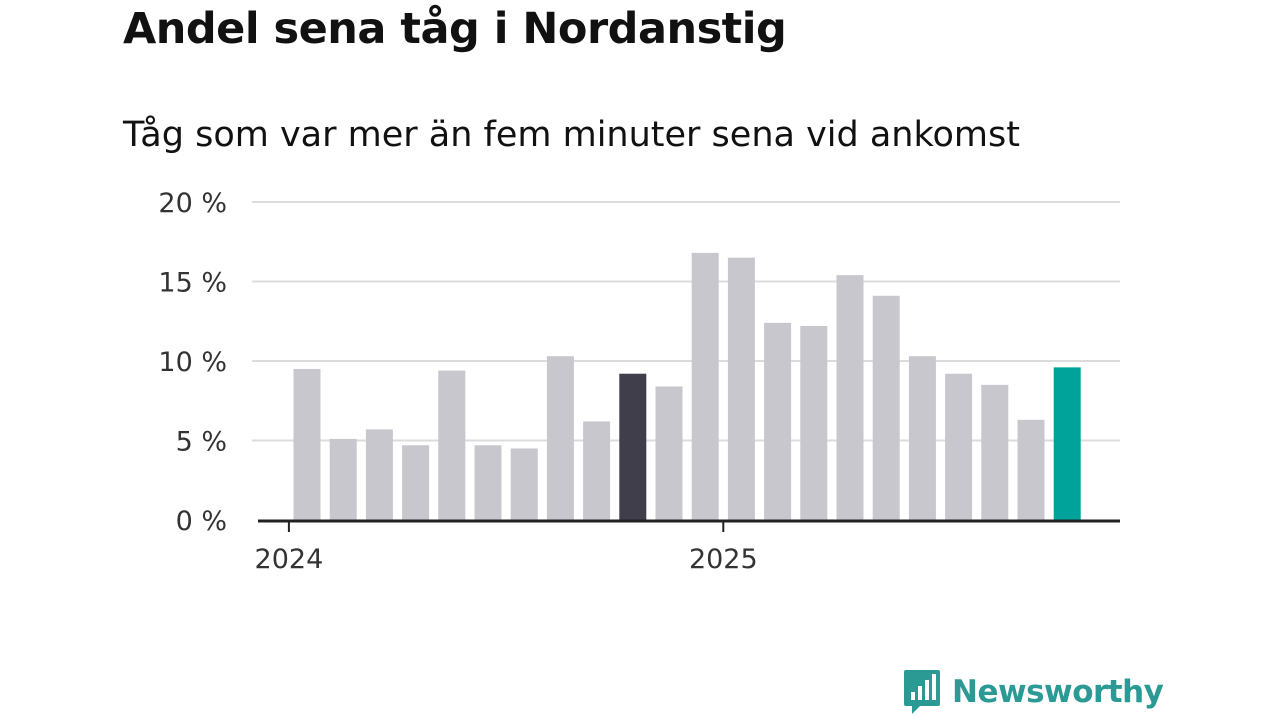 This screenshot has width=1280, height=720. What do you see at coordinates (192, 203) in the screenshot?
I see `y-tick-label: 20 %` at bounding box center [192, 203].